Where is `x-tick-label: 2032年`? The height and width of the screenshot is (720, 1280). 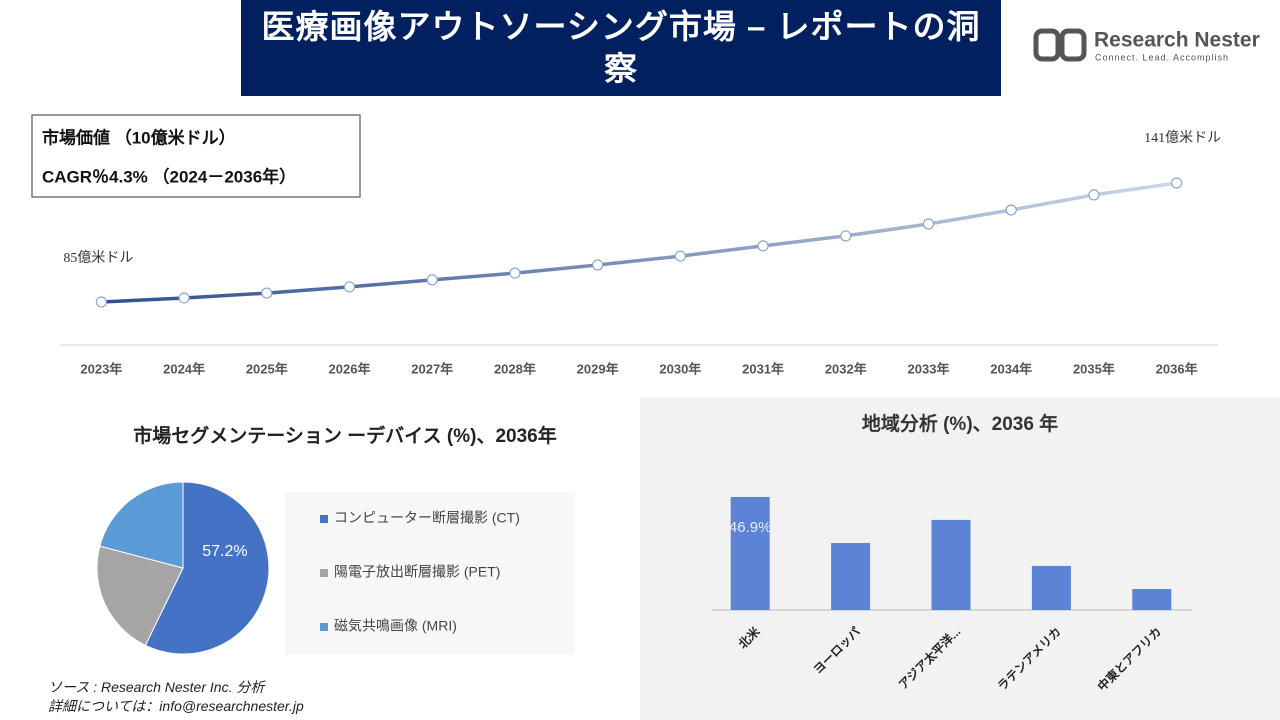
x-tick-label: 2032年 is located at coordinates (846, 368).